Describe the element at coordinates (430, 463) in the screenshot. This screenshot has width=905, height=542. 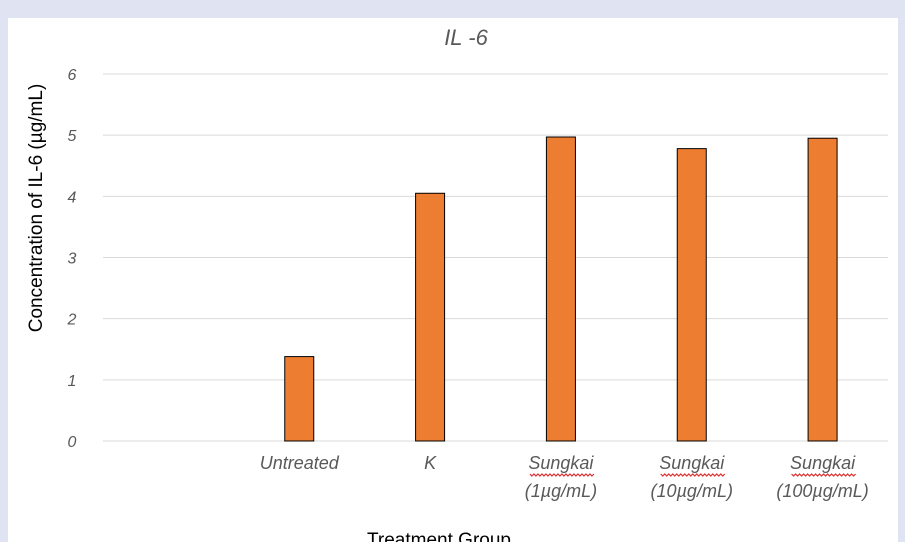
I see `x-tick-label: K` at that location.